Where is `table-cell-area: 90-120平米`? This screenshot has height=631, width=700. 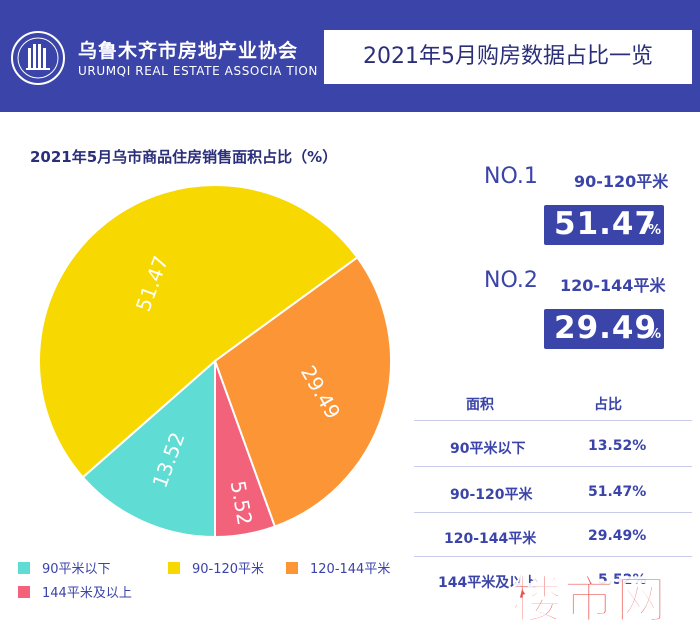
table-cell-area: 90-120平米 is located at coordinates (491, 495).